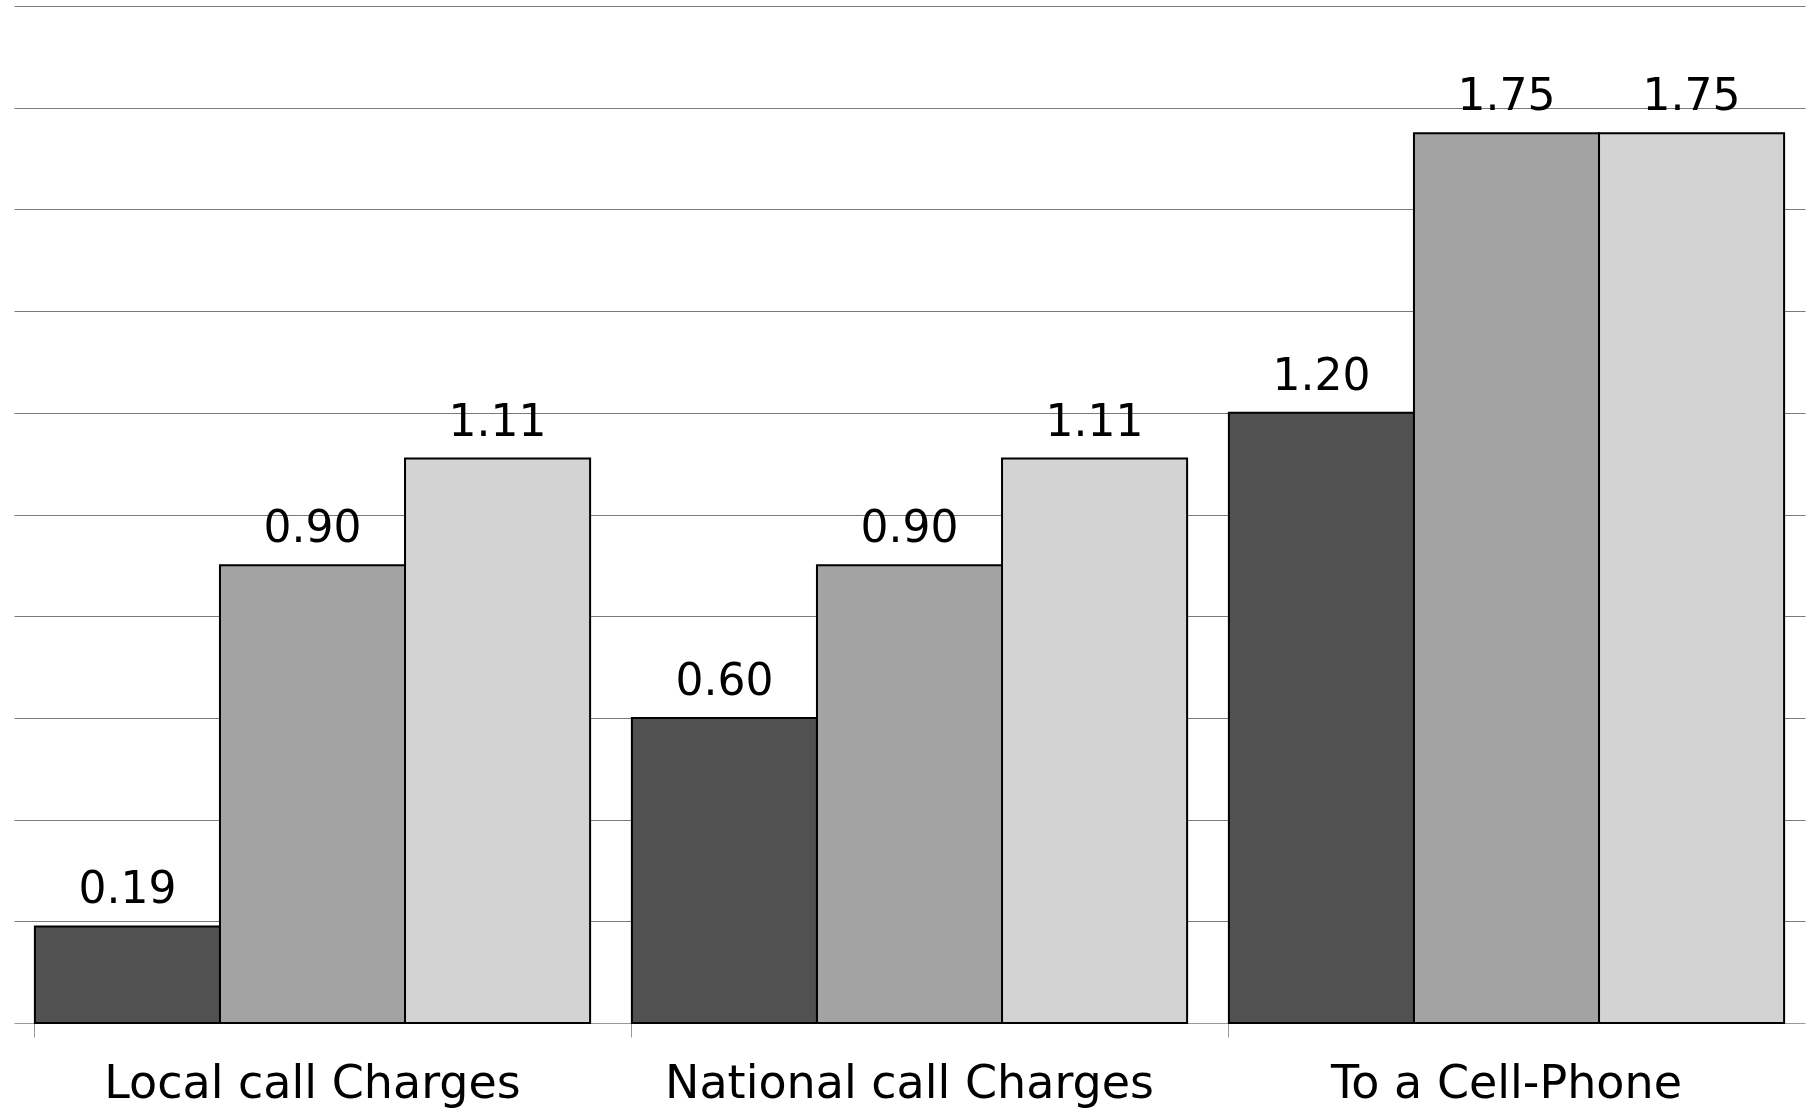  I want to click on x-tick-label: Local call Charges, so click(312, 1081).